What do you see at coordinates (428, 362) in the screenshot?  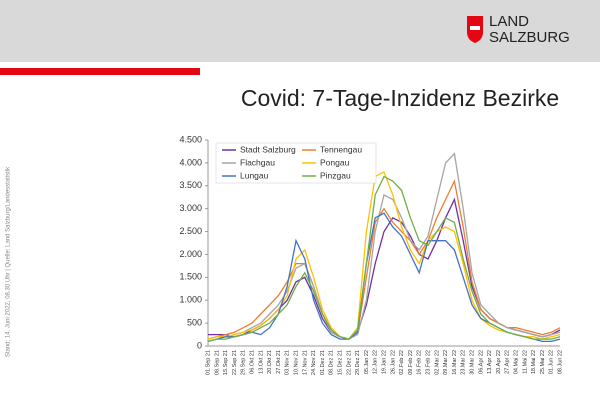 I see `x-tick-label: 23.Feb 22` at bounding box center [428, 362].